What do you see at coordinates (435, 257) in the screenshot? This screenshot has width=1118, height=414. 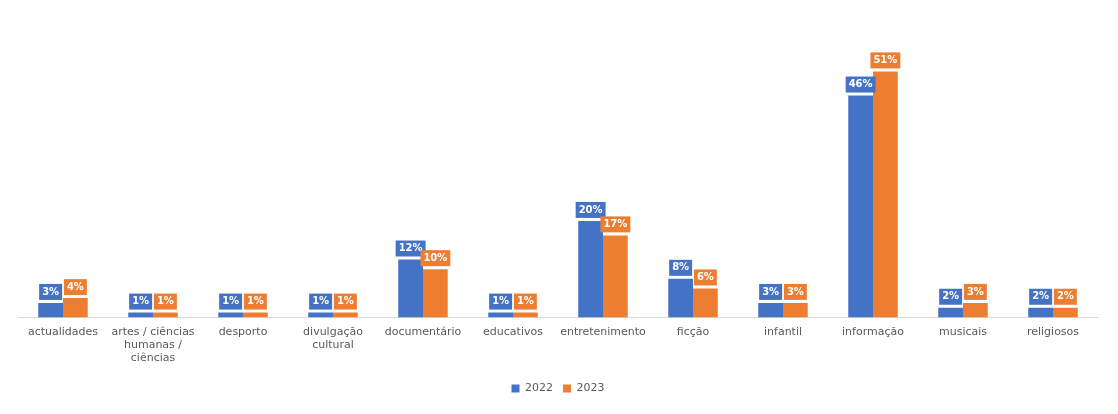 I see `data-label: 10%` at bounding box center [435, 257].